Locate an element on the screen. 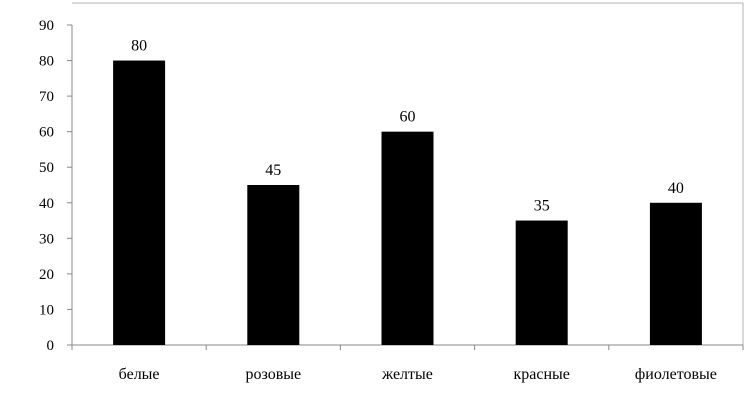 This screenshot has width=749, height=396. y-tick-label: 40 is located at coordinates (46, 204).